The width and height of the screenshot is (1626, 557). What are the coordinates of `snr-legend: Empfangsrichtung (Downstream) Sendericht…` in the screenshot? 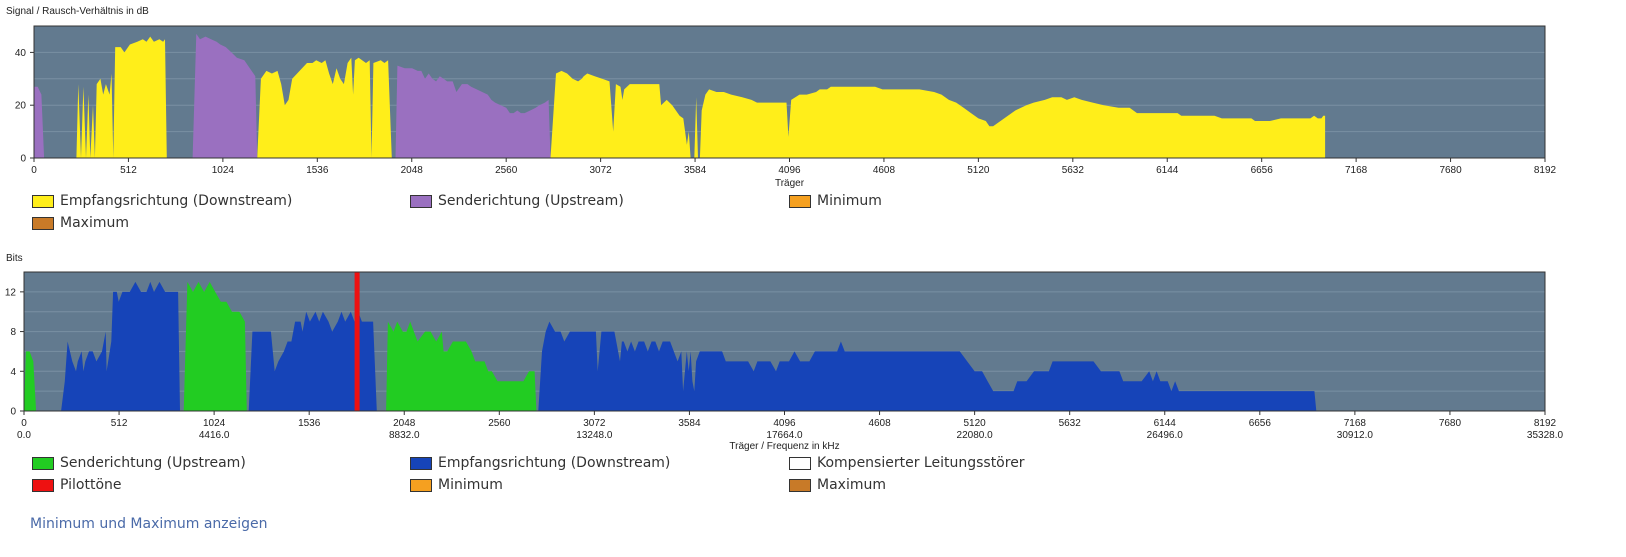 It's located at (632, 215).